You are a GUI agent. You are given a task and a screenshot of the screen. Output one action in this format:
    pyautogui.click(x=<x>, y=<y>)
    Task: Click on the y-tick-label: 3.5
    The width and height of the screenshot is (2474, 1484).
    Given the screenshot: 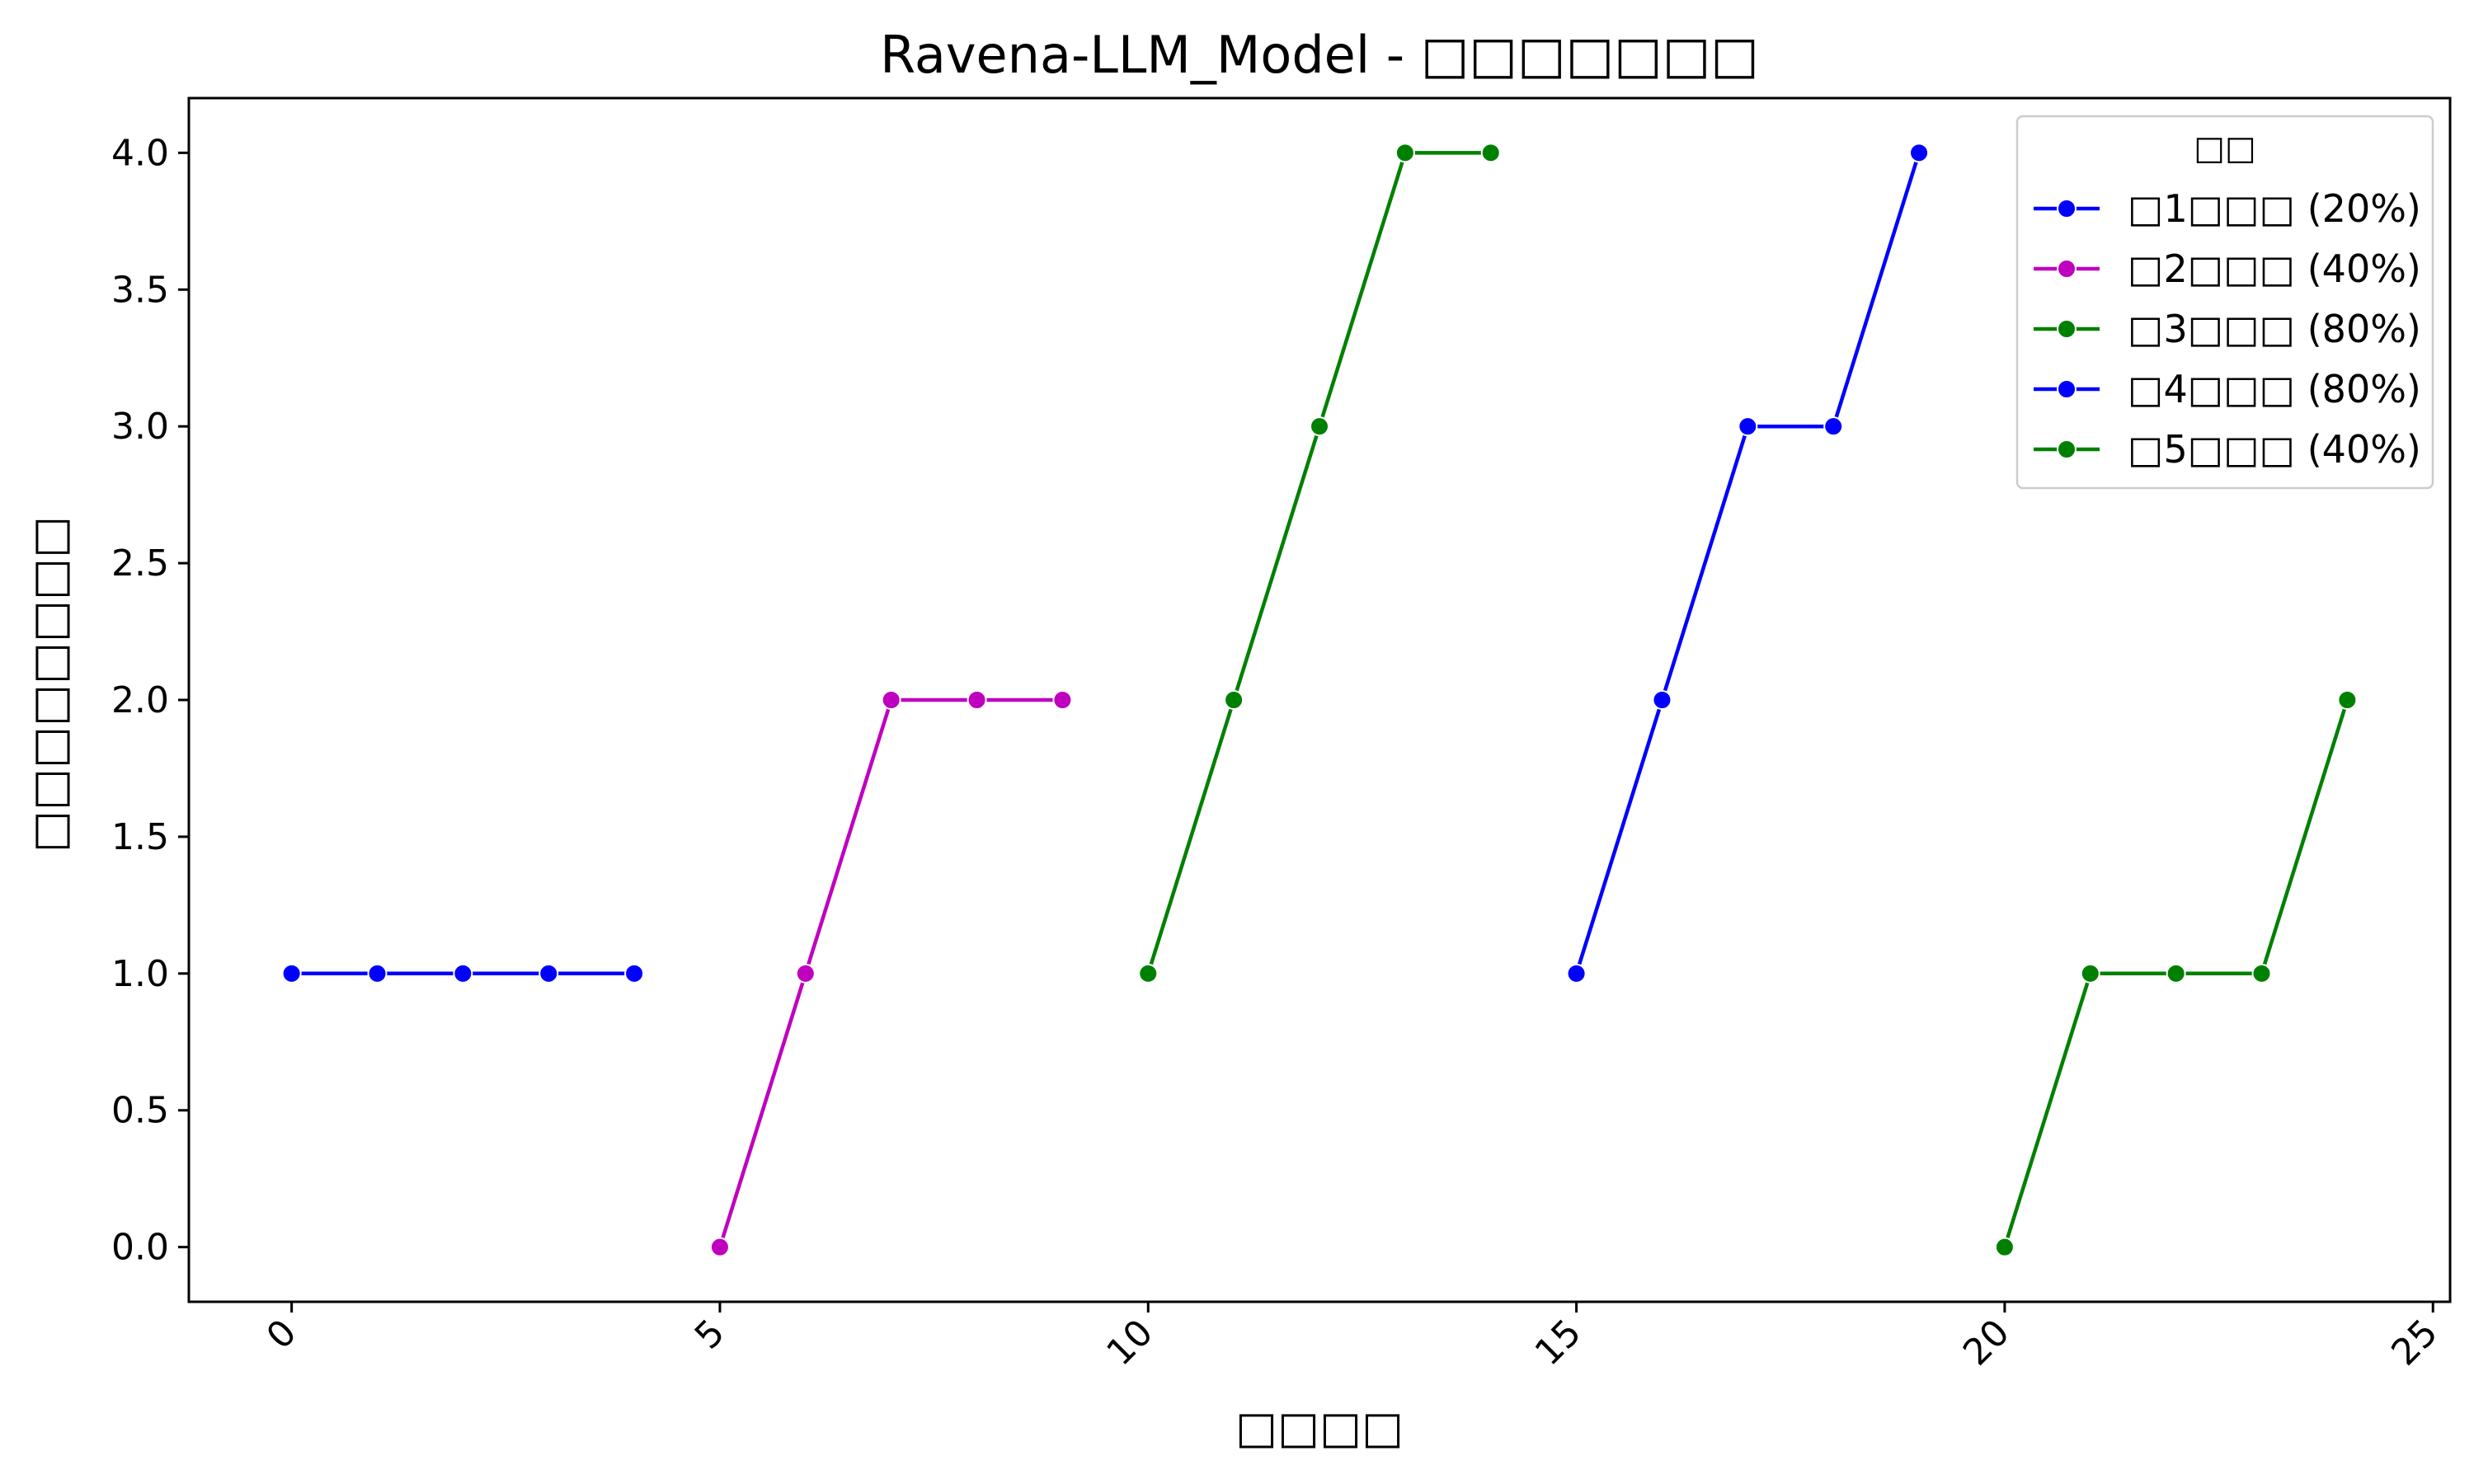 What is the action you would take?
    pyautogui.click(x=140, y=290)
    